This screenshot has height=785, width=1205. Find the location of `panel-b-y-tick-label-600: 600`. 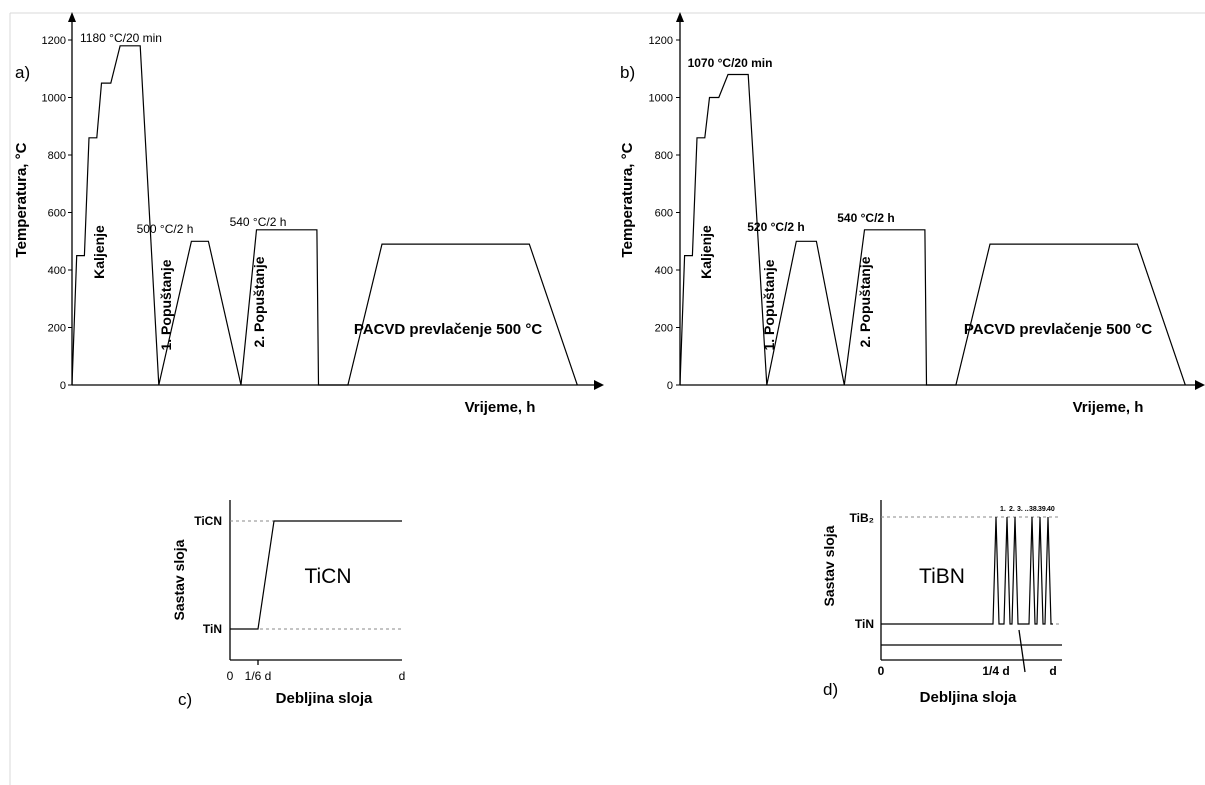

panel-b-y-tick-label-600: 600 is located at coordinates (664, 214).